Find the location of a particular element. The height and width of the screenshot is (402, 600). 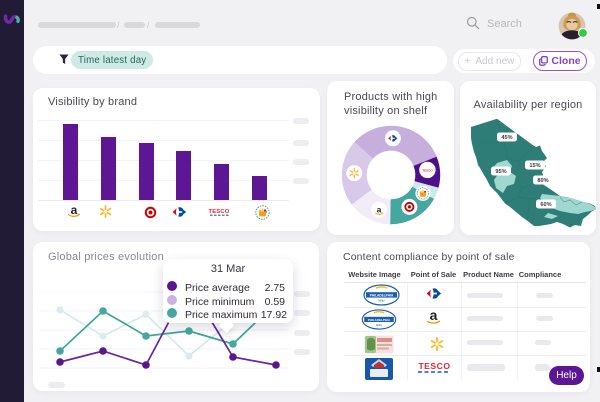

svg-text: 60% is located at coordinates (545, 205).